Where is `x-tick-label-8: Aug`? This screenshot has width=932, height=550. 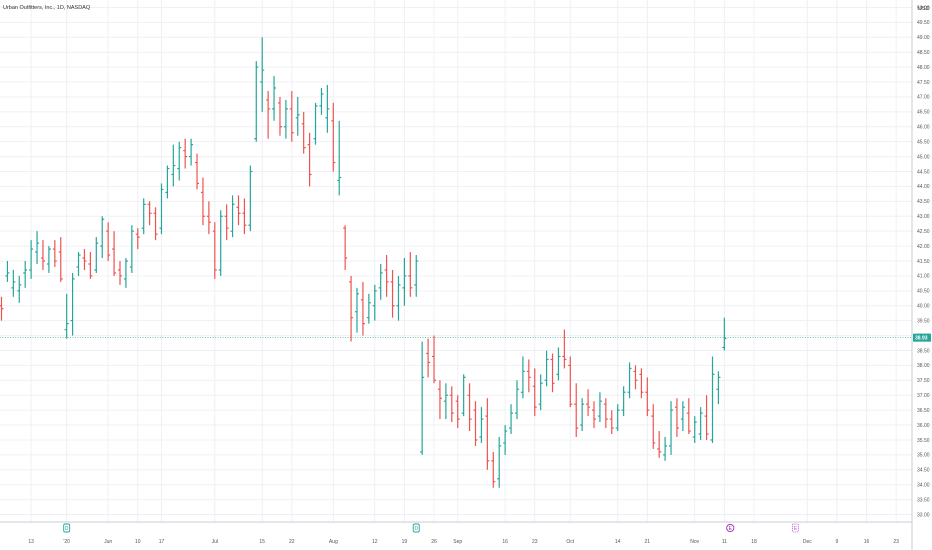 x-tick-label-8: Aug is located at coordinates (333, 542).